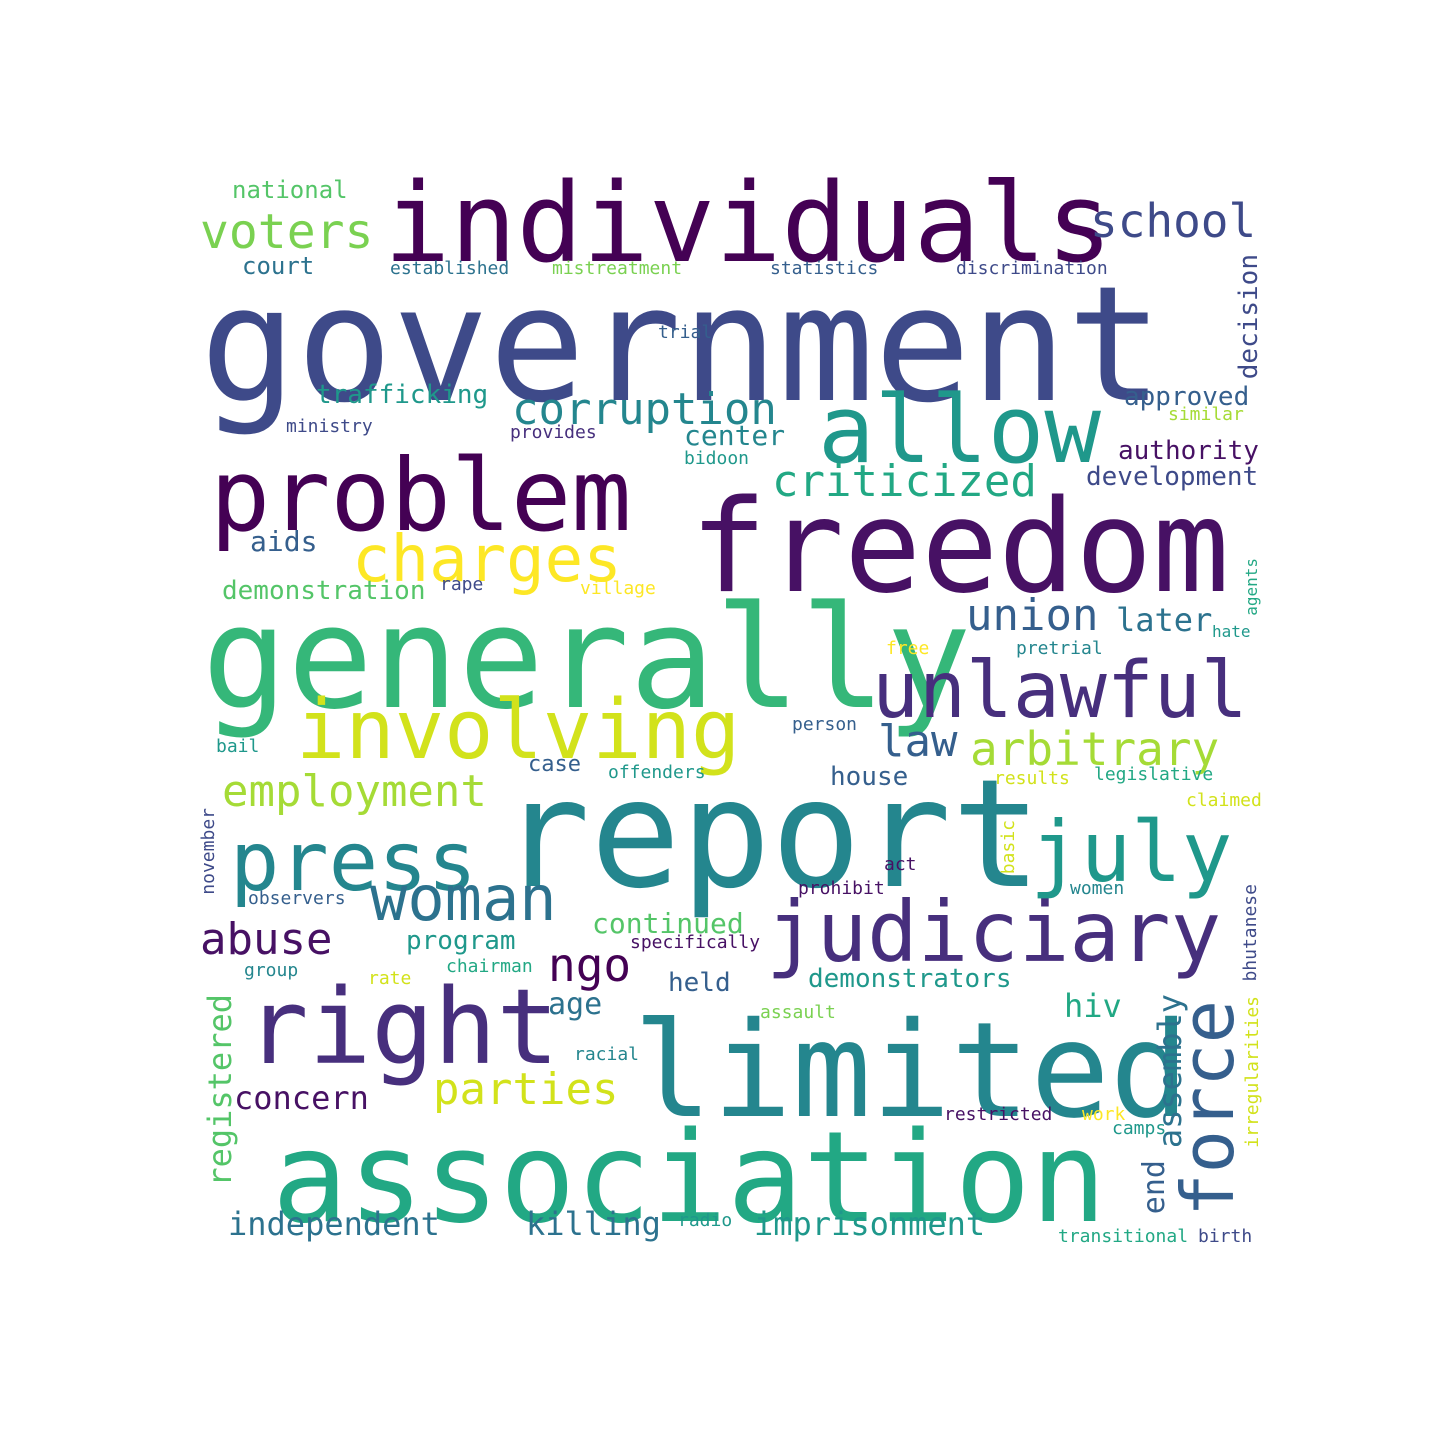  Describe the element at coordinates (617, 268) in the screenshot. I see `word-mistreatment: mistreatment` at that location.